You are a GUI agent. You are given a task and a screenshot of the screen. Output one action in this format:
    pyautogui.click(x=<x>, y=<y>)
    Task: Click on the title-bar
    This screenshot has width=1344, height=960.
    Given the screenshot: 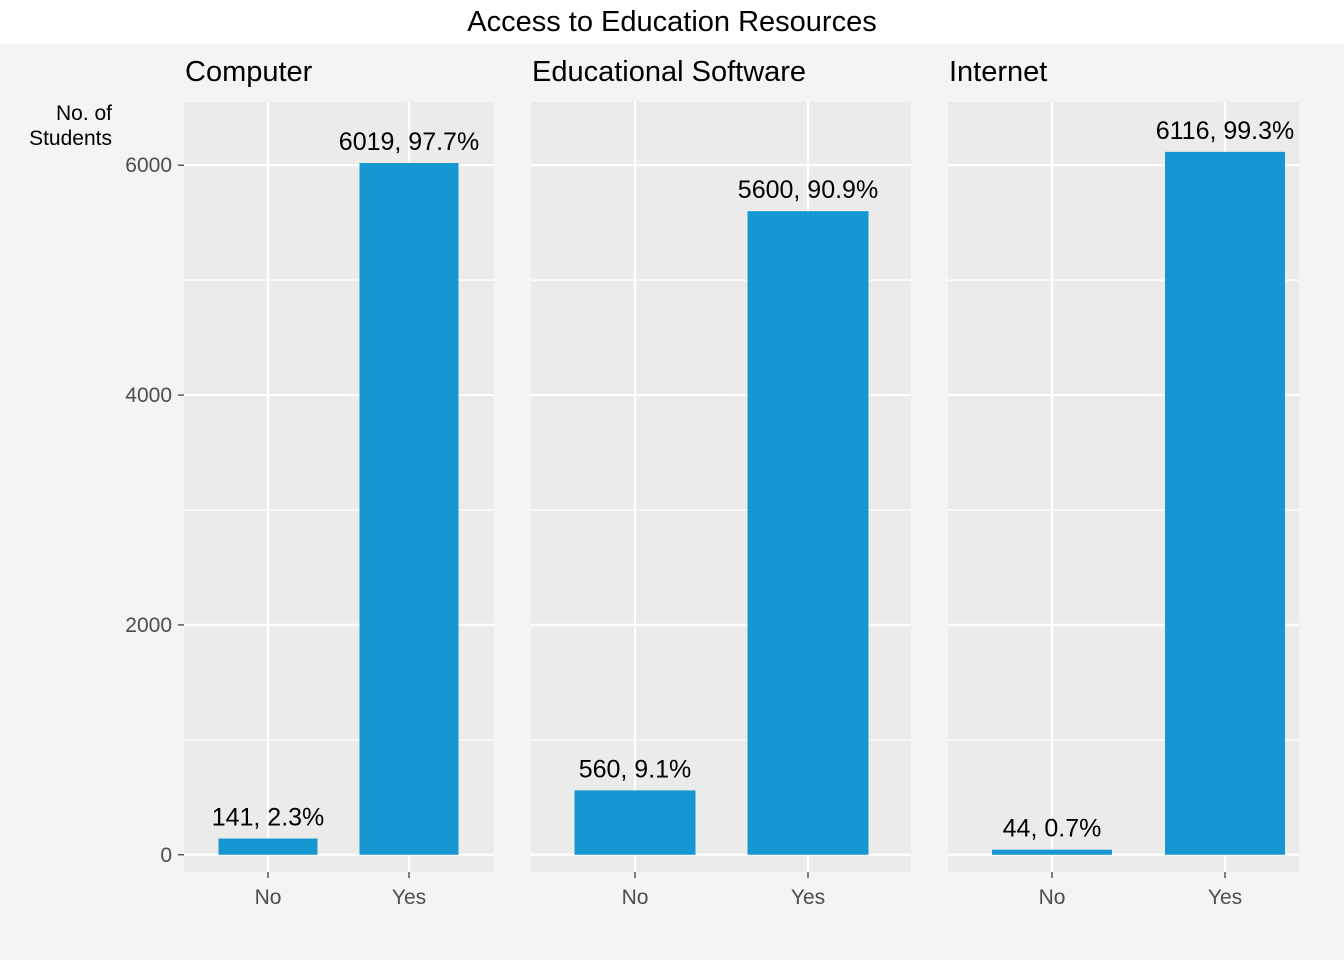 What is the action you would take?
    pyautogui.click(x=672, y=22)
    